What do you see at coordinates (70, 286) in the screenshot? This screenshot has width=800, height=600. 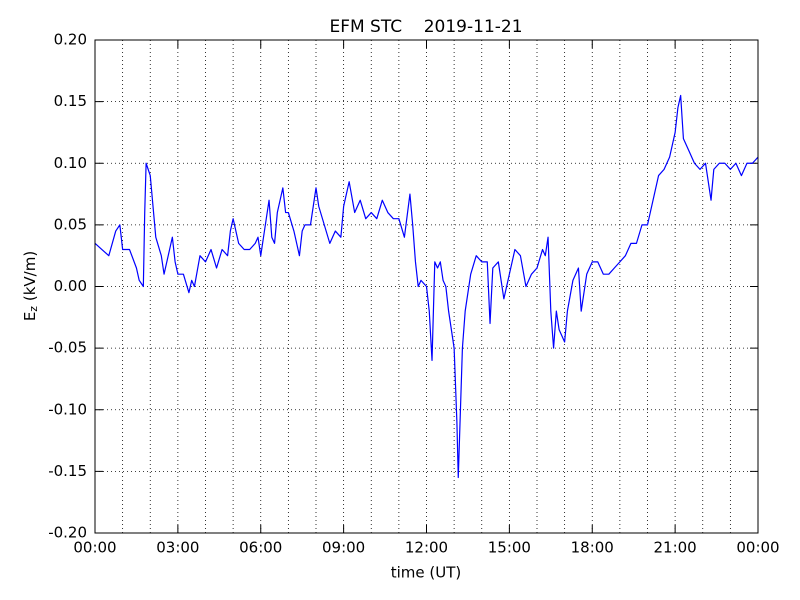 I see `y-tick-label: 0.00` at bounding box center [70, 286].